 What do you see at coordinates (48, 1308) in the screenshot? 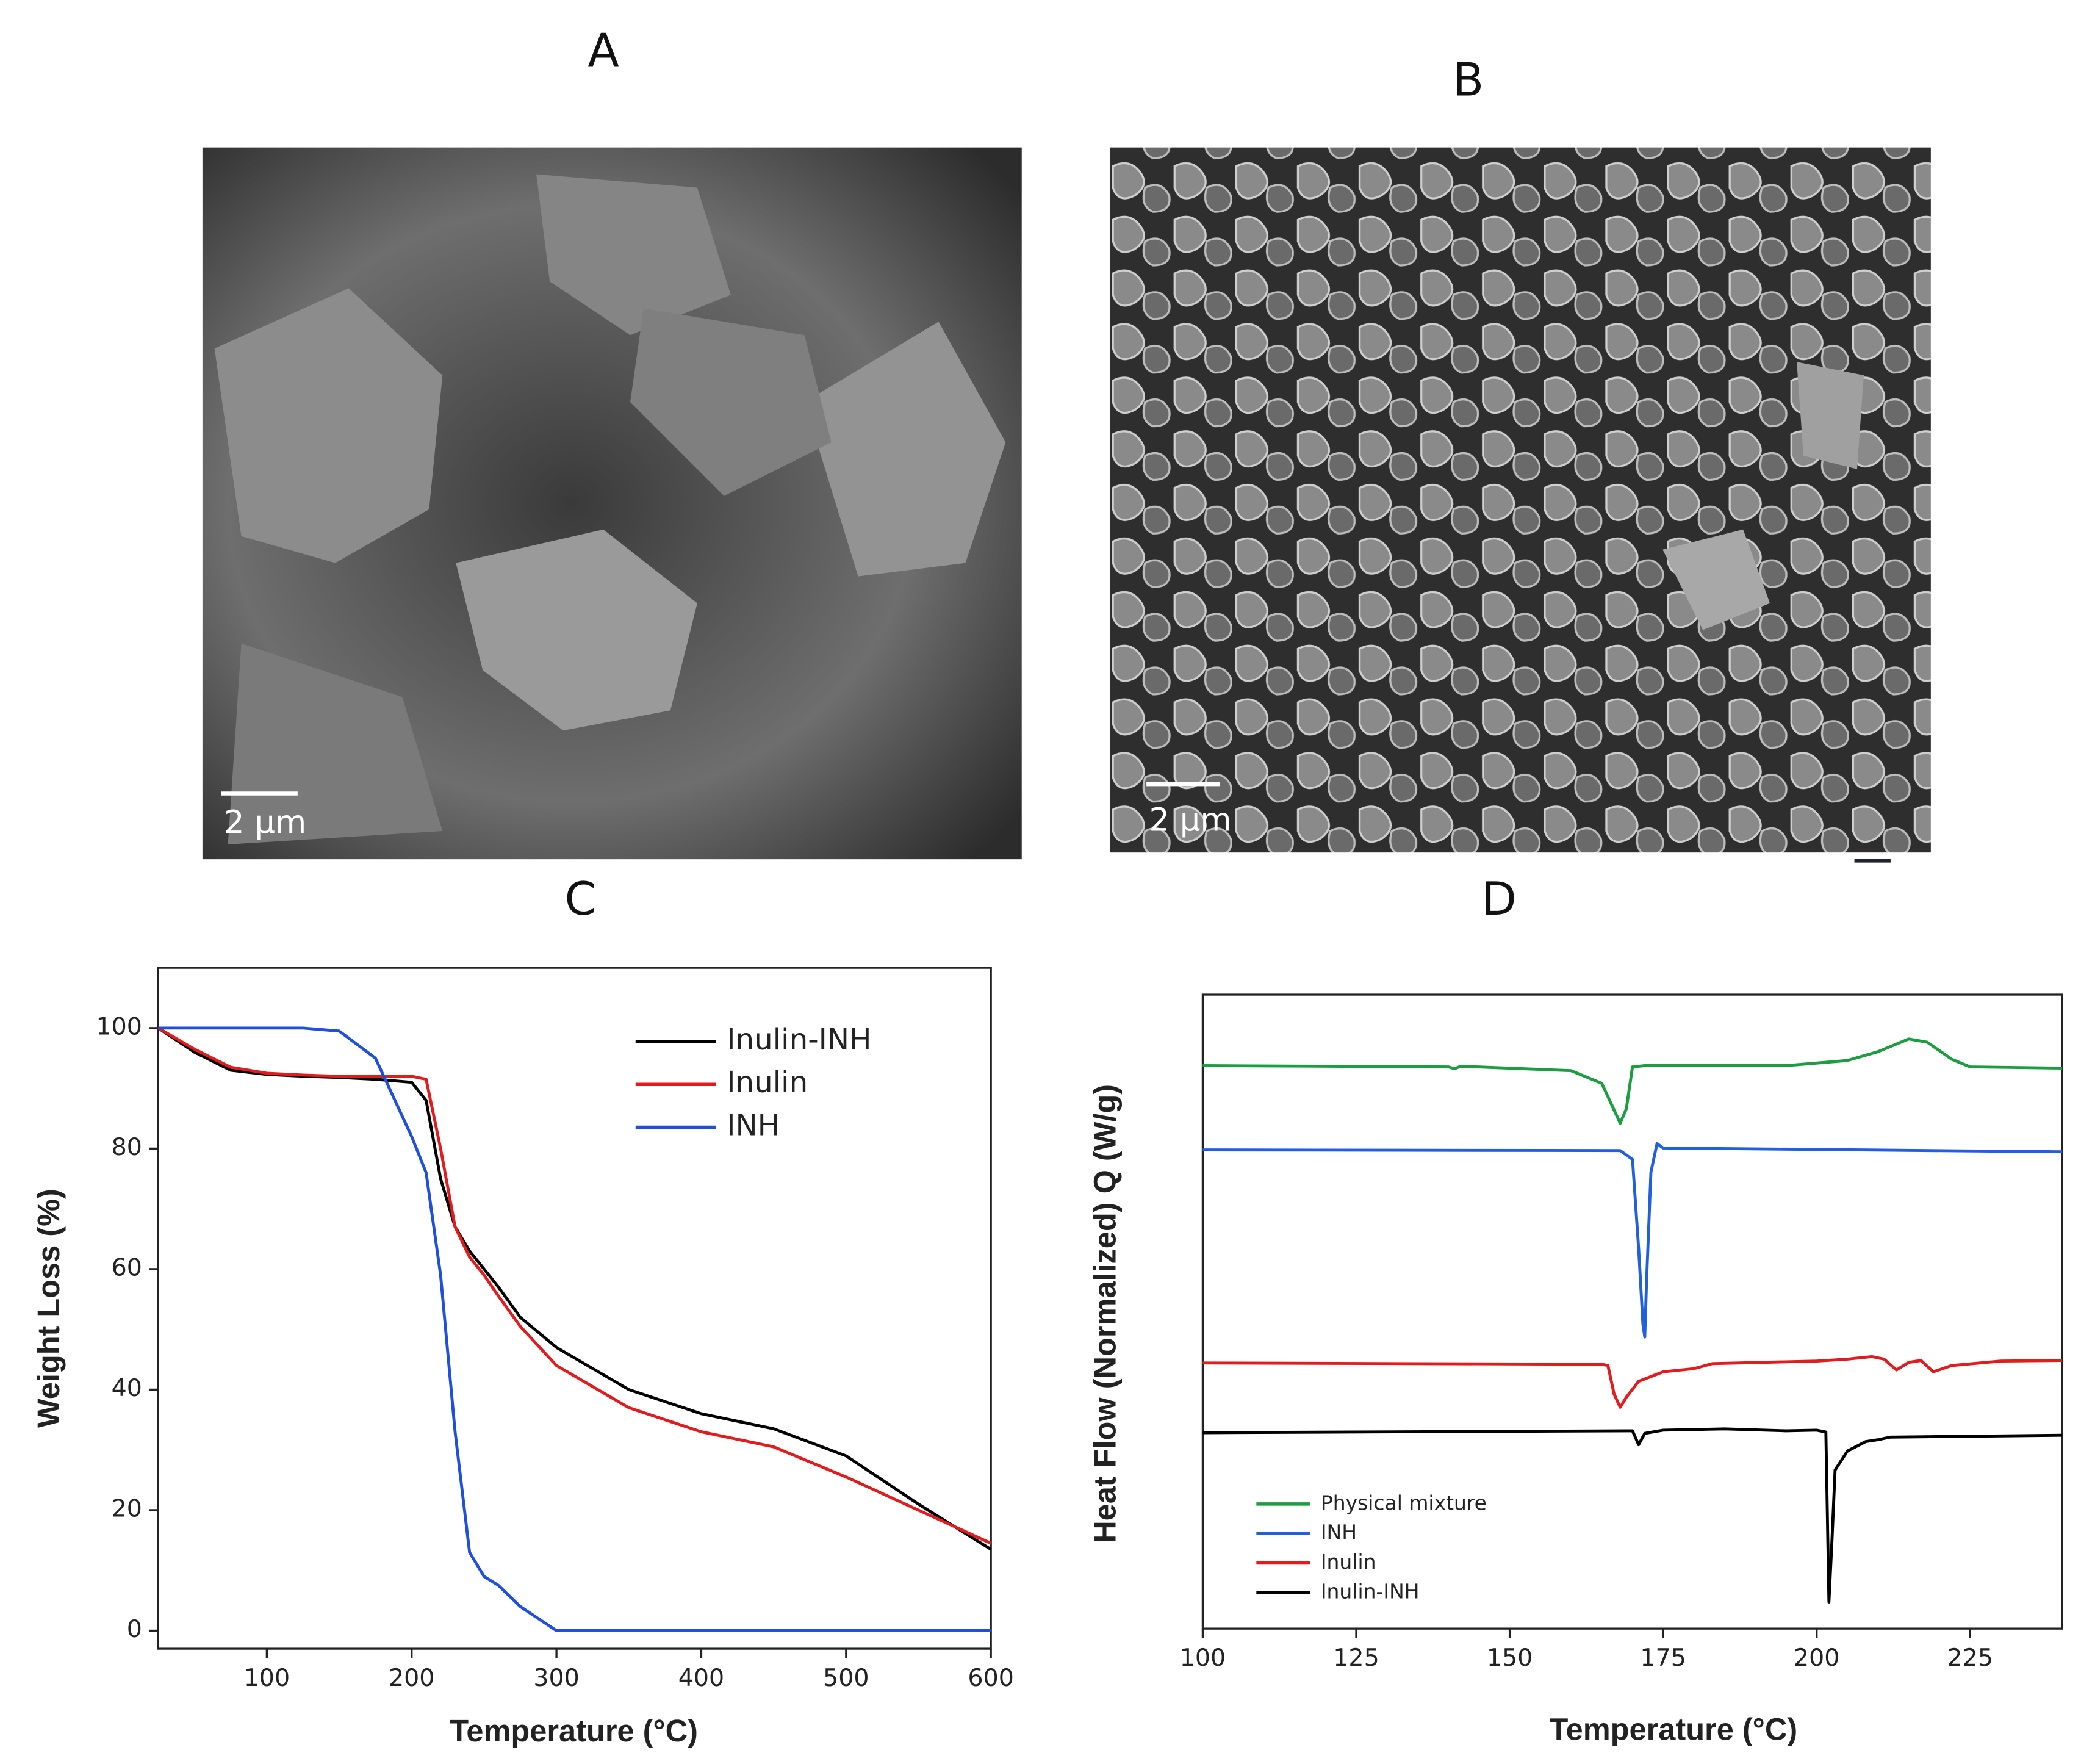
I see `y-axis-label: Weight Loss (%)` at bounding box center [48, 1308].